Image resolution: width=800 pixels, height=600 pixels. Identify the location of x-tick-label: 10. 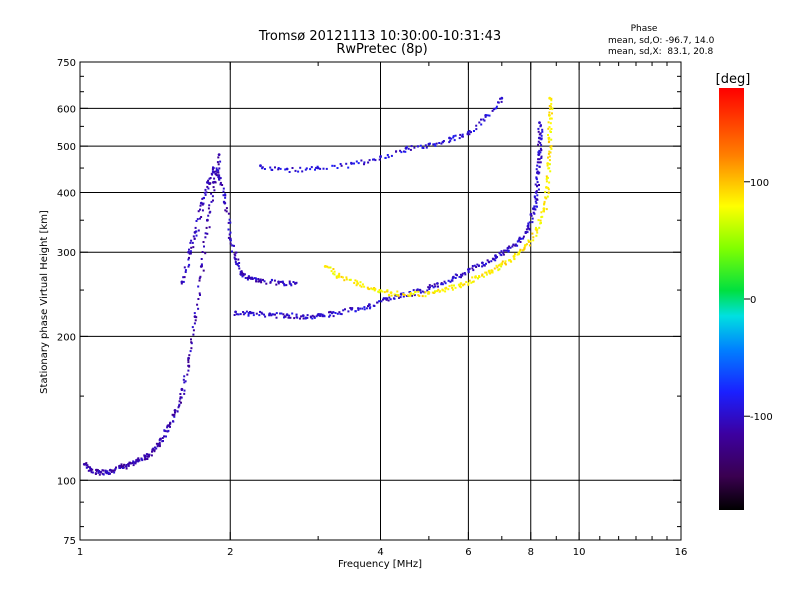
(579, 552).